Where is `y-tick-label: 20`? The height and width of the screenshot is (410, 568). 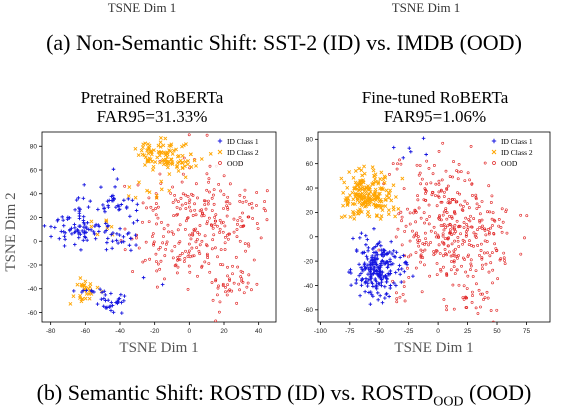 y-tick-label: 20 is located at coordinates (34, 218).